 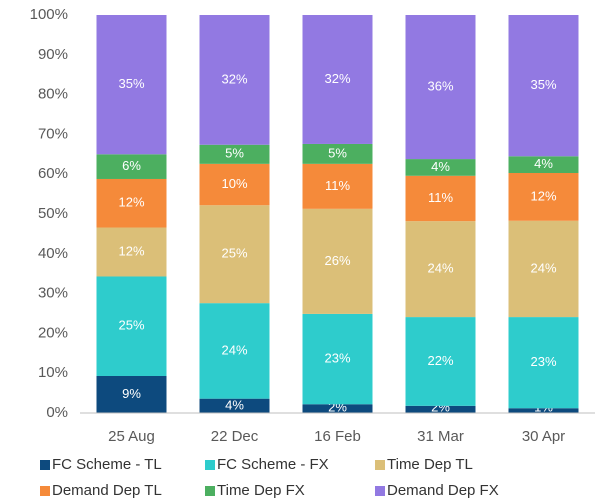 What do you see at coordinates (440, 436) in the screenshot?
I see `x-tick-label: 31 Mar` at bounding box center [440, 436].